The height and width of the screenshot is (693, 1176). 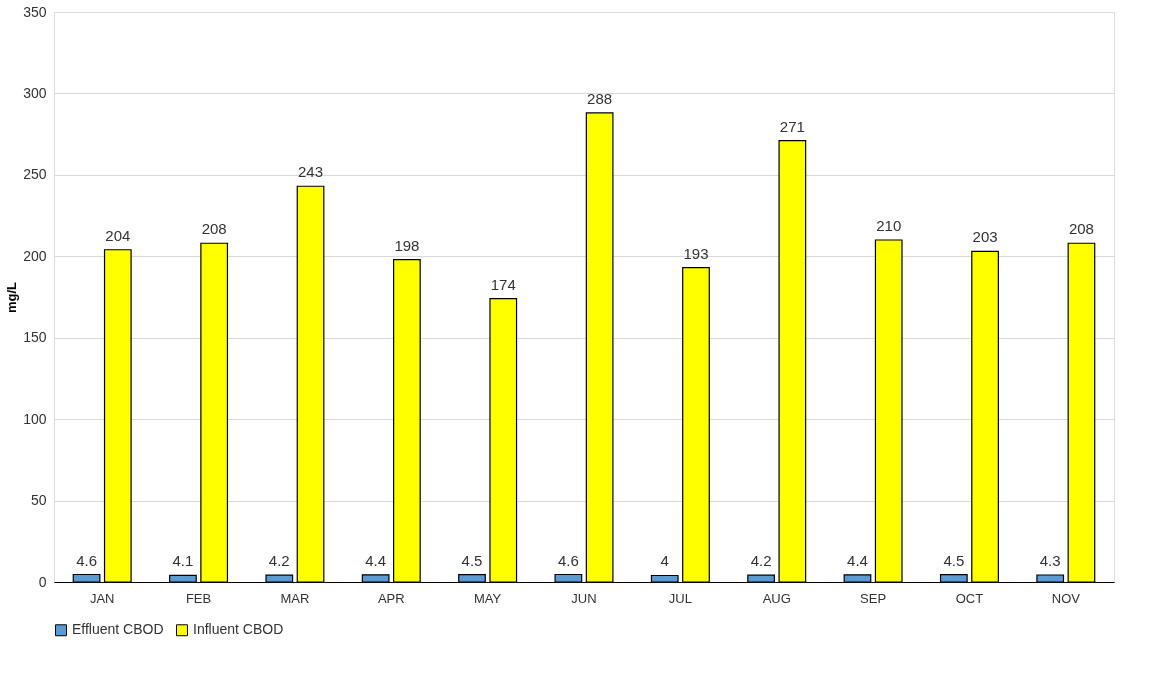 I want to click on y-tick-label: 150, so click(x=35, y=337).